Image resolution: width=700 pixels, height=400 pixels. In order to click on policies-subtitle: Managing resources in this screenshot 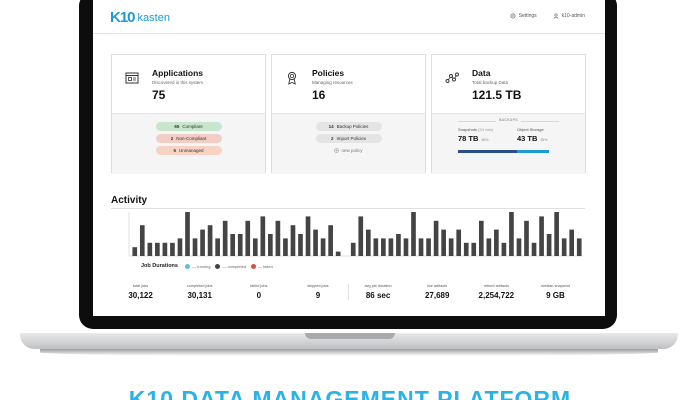, I will do `click(332, 82)`.